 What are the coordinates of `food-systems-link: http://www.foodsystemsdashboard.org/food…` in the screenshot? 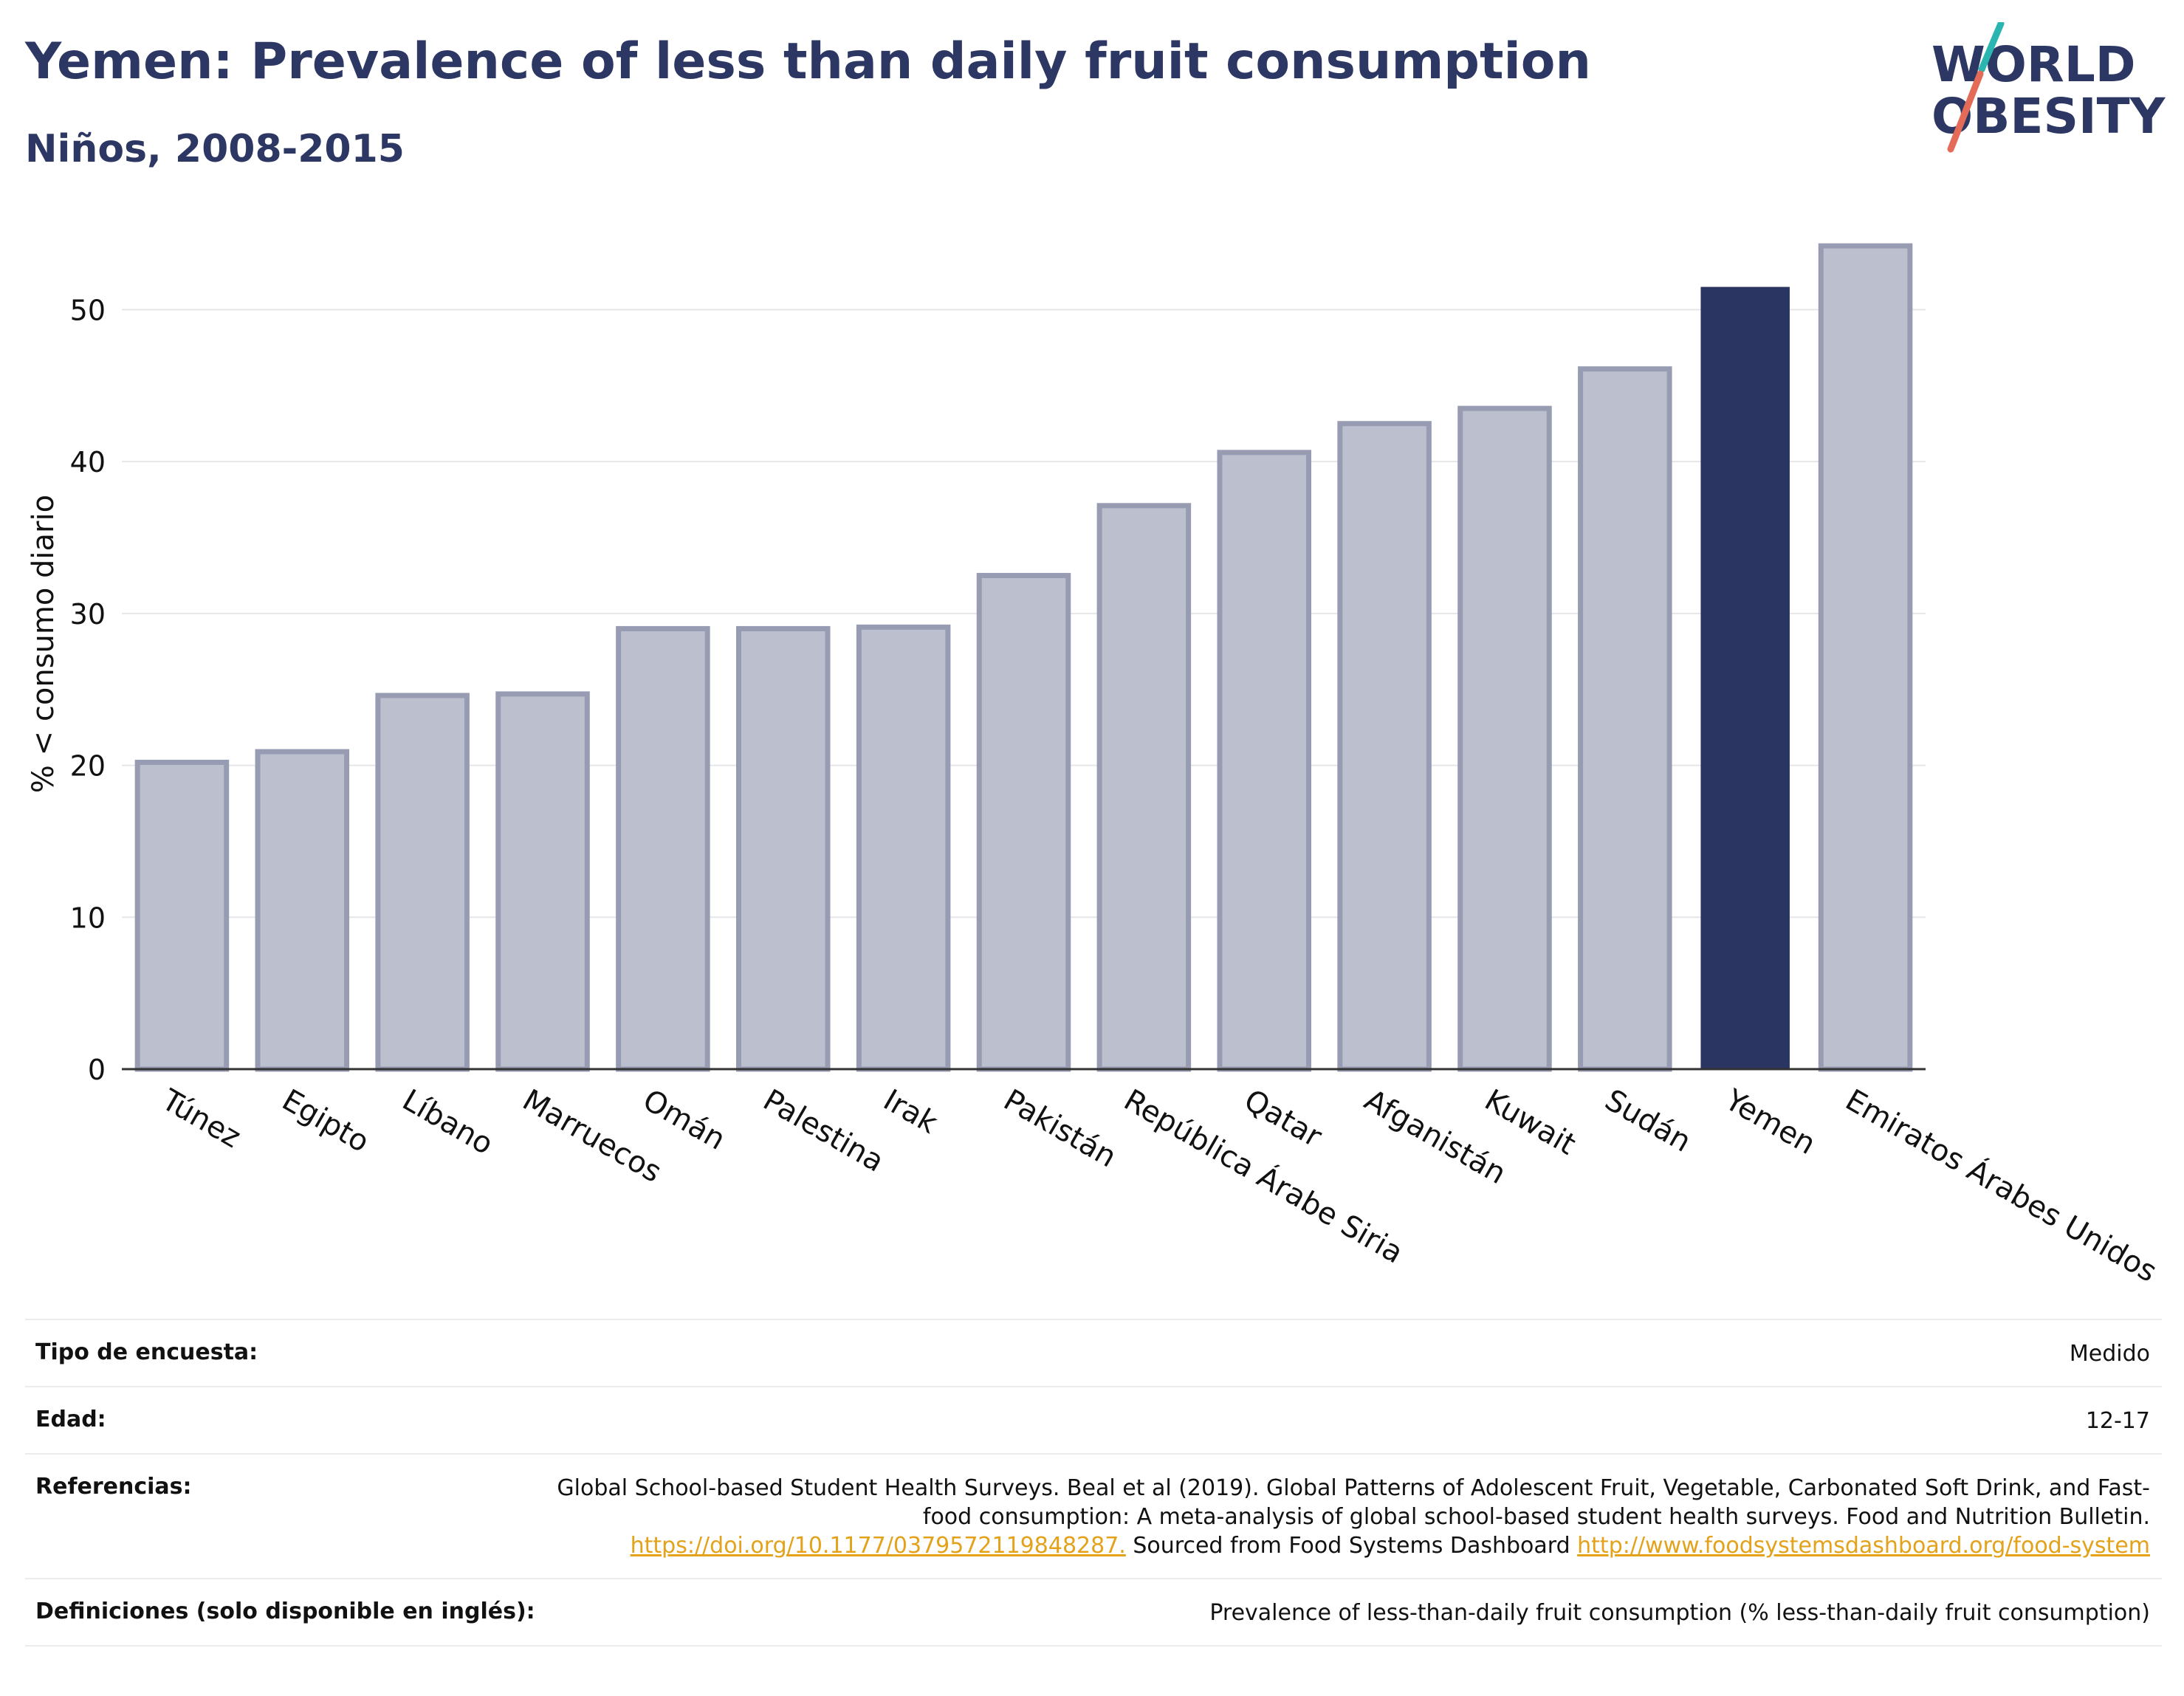 It's located at (1864, 1546).